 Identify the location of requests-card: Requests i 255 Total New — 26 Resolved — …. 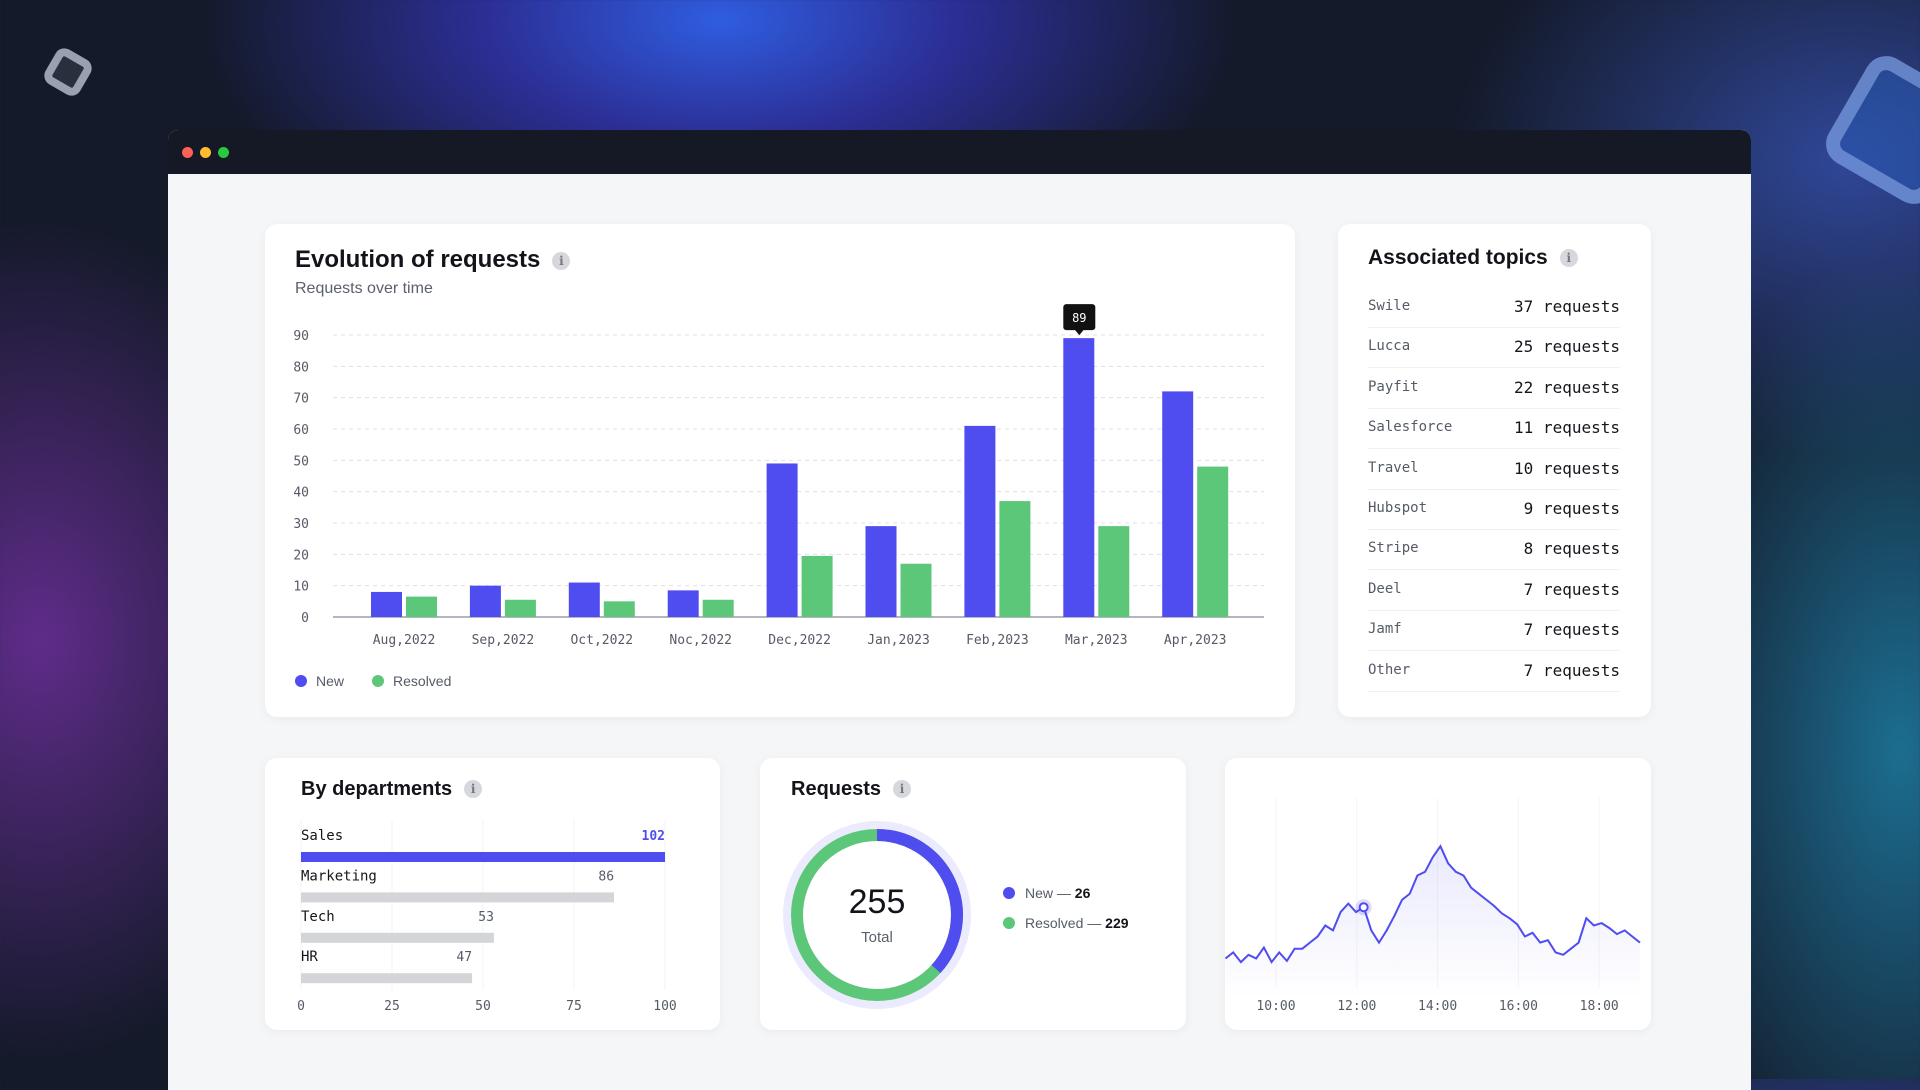
(973, 894).